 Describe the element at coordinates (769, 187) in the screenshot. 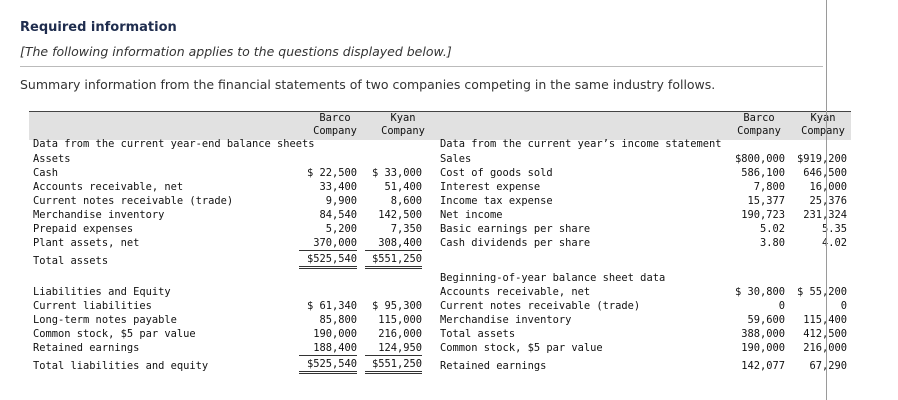

I see `income-barco-value: 7,800` at that location.